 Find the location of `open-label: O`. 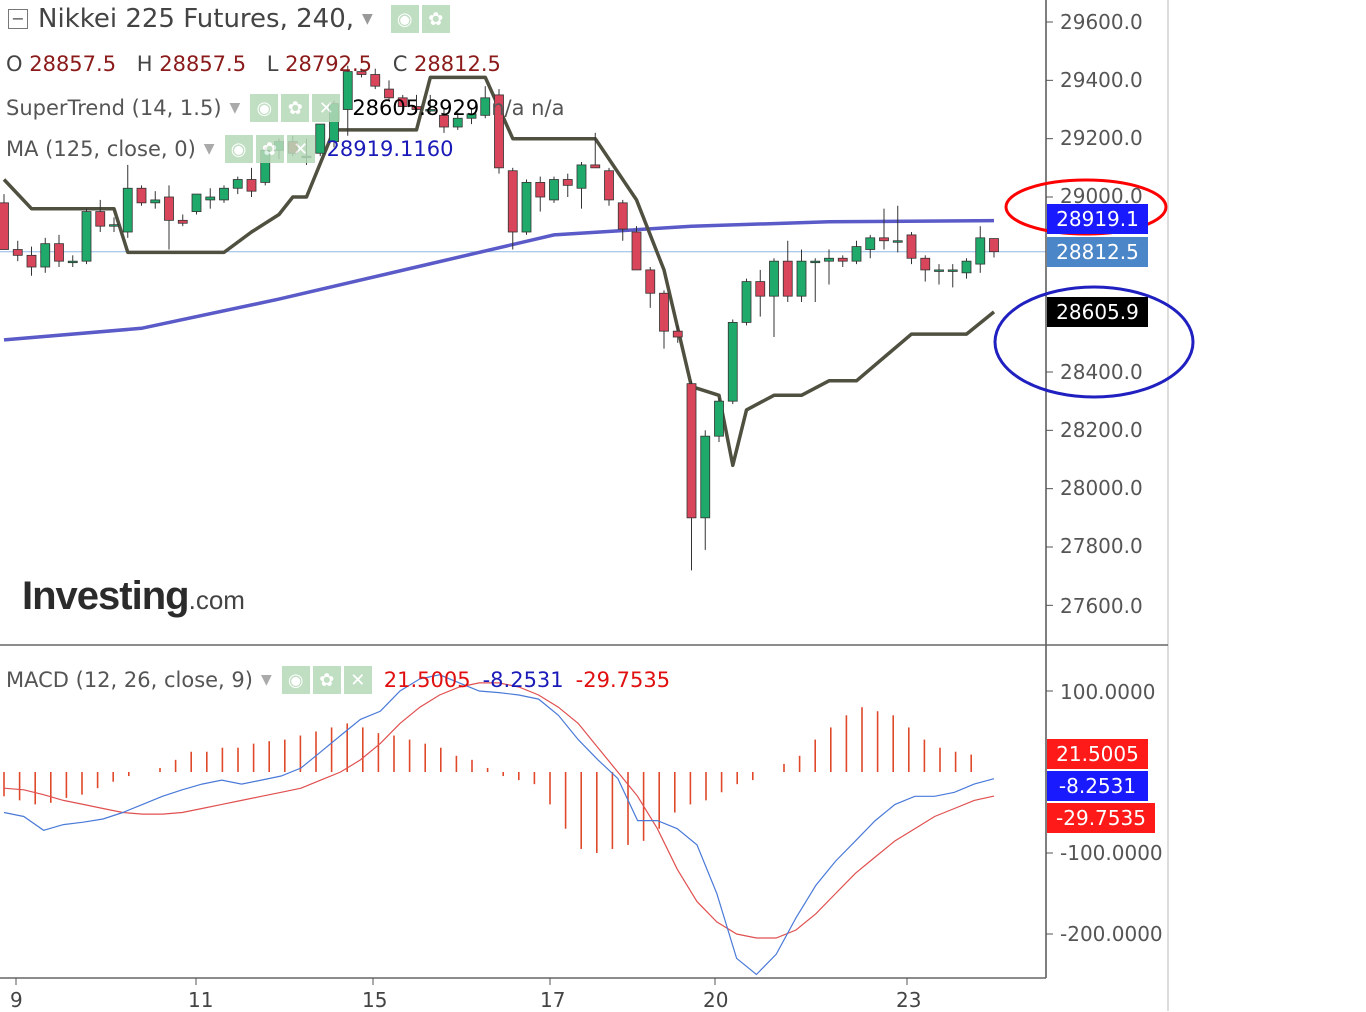

open-label: O is located at coordinates (14, 64).